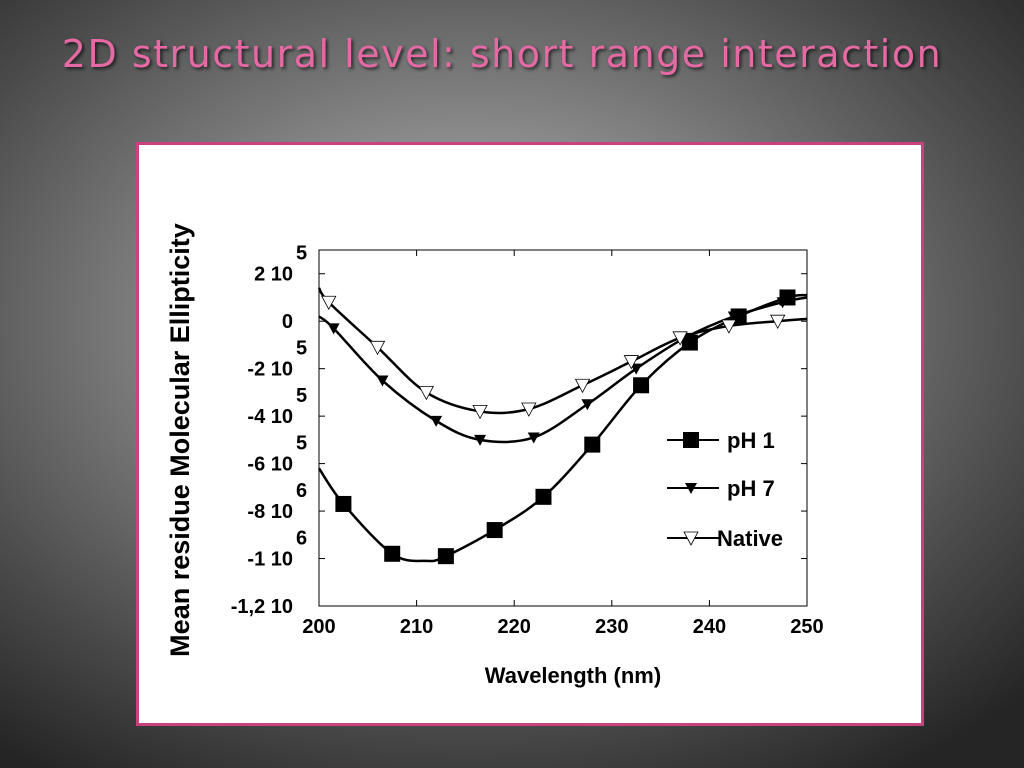 The height and width of the screenshot is (768, 1024). What do you see at coordinates (180, 440) in the screenshot?
I see `y-axis-label: Mean residue Molecular Ellipticity` at bounding box center [180, 440].